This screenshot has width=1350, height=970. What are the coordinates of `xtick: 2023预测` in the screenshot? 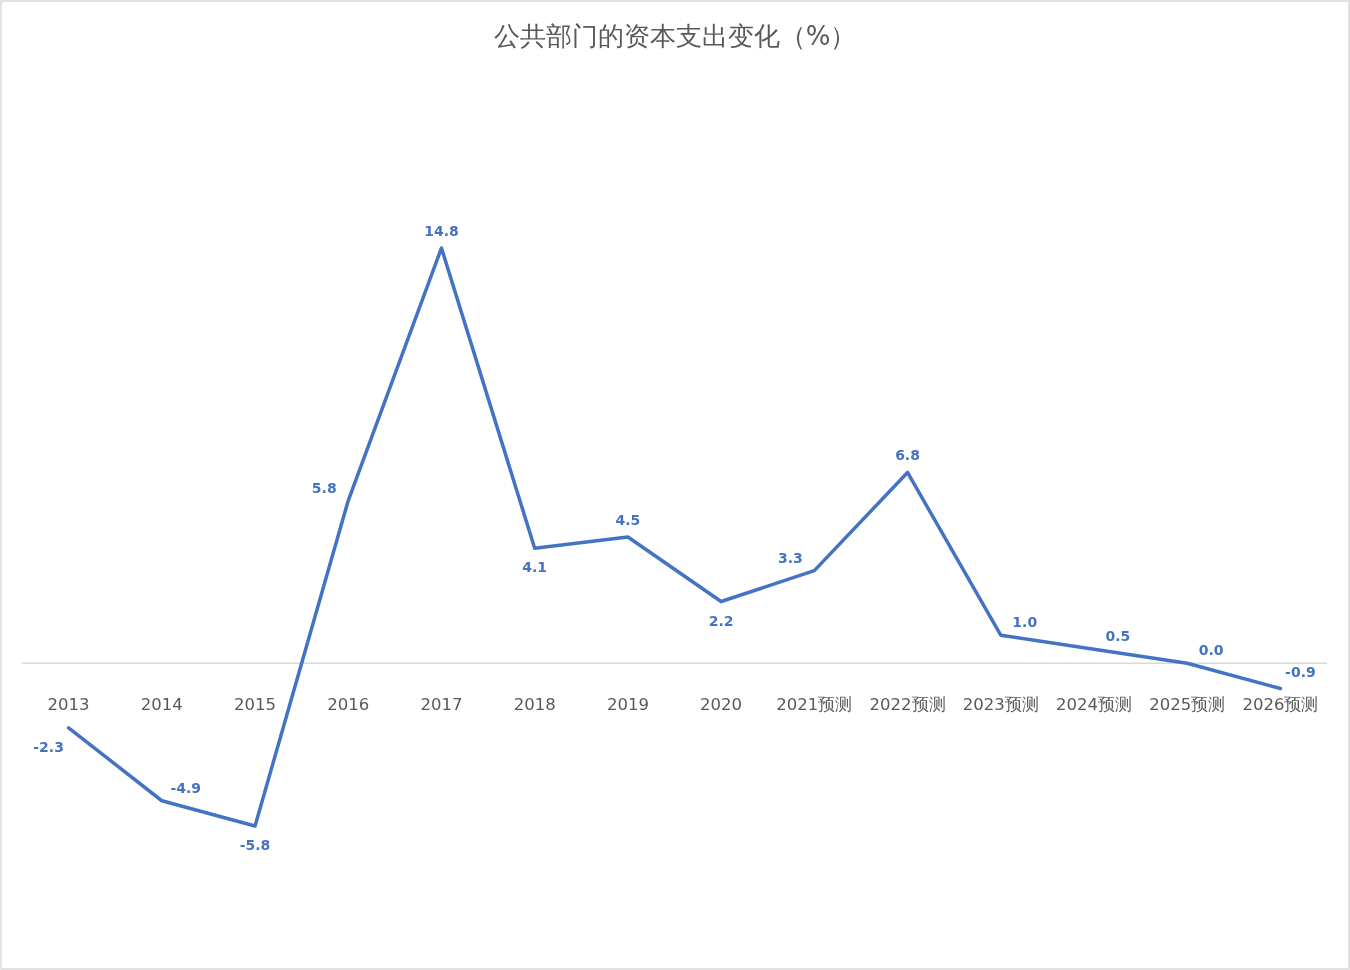 It's located at (1000, 705).